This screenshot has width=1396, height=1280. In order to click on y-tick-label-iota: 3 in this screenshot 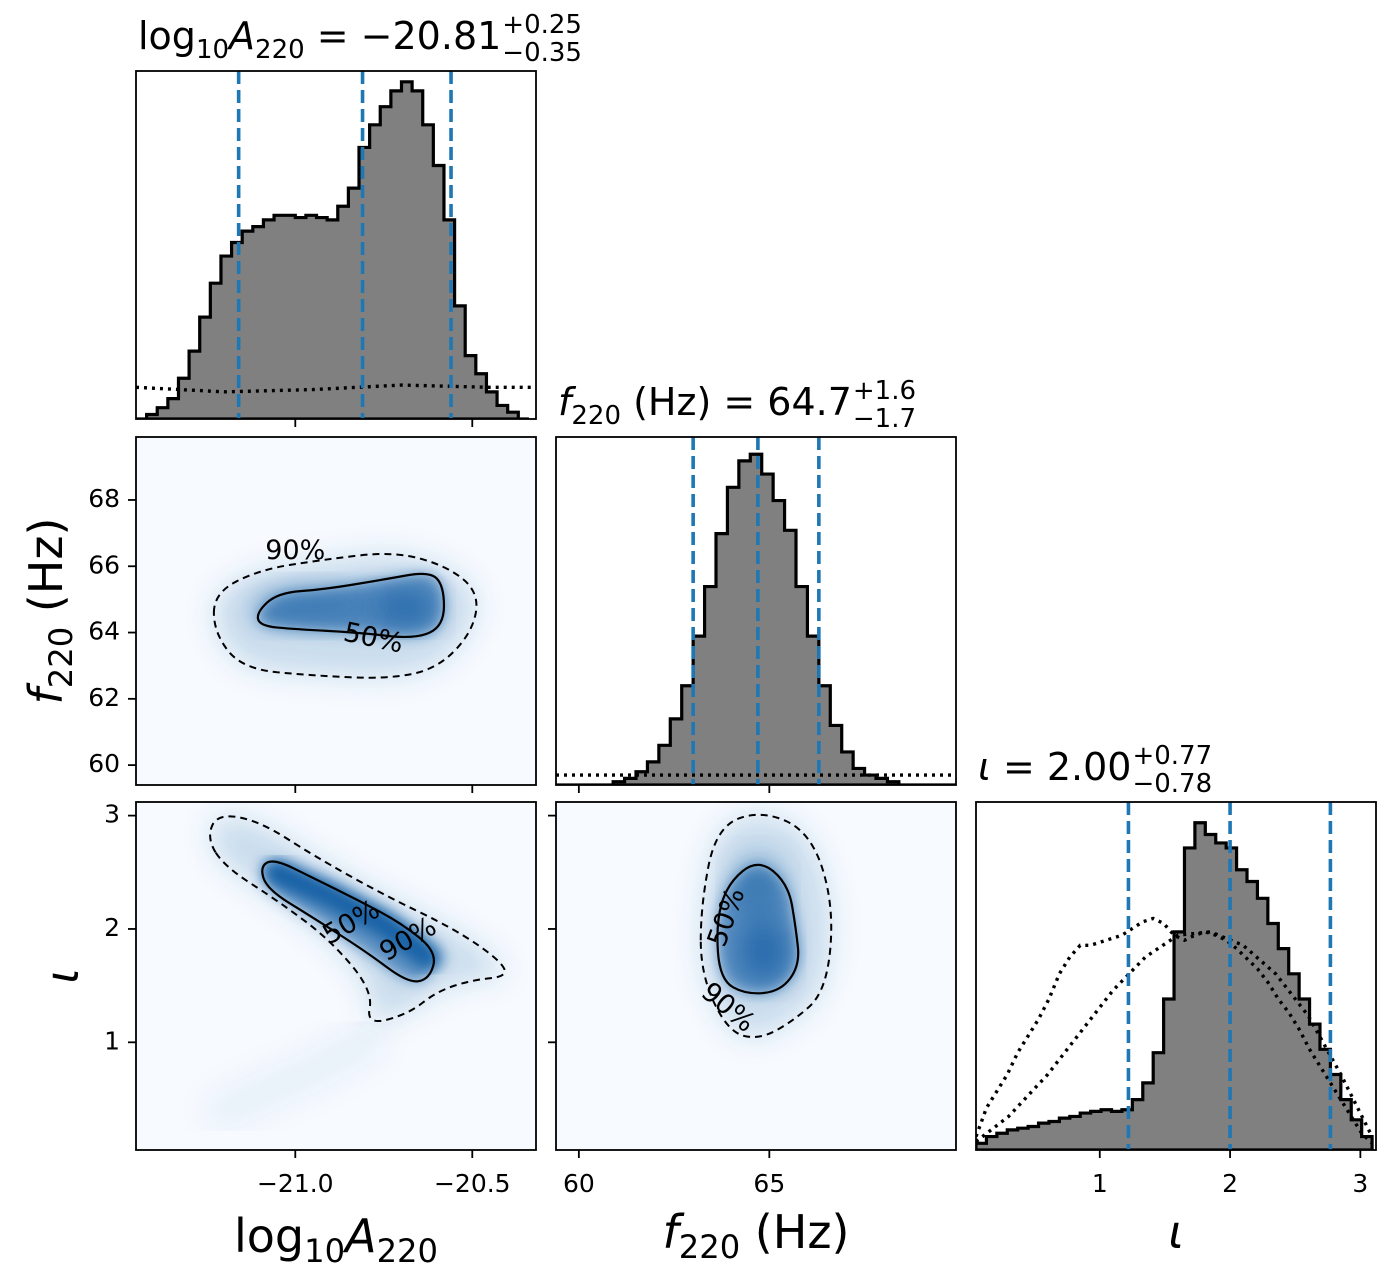, I will do `click(112, 814)`.